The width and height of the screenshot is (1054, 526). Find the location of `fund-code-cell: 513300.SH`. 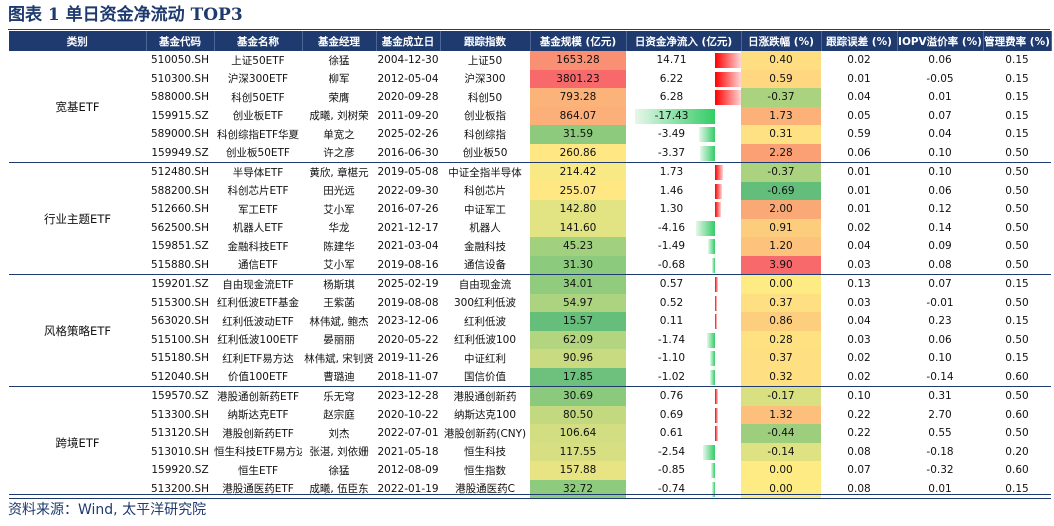

fund-code-cell: 513300.SH is located at coordinates (180, 414).